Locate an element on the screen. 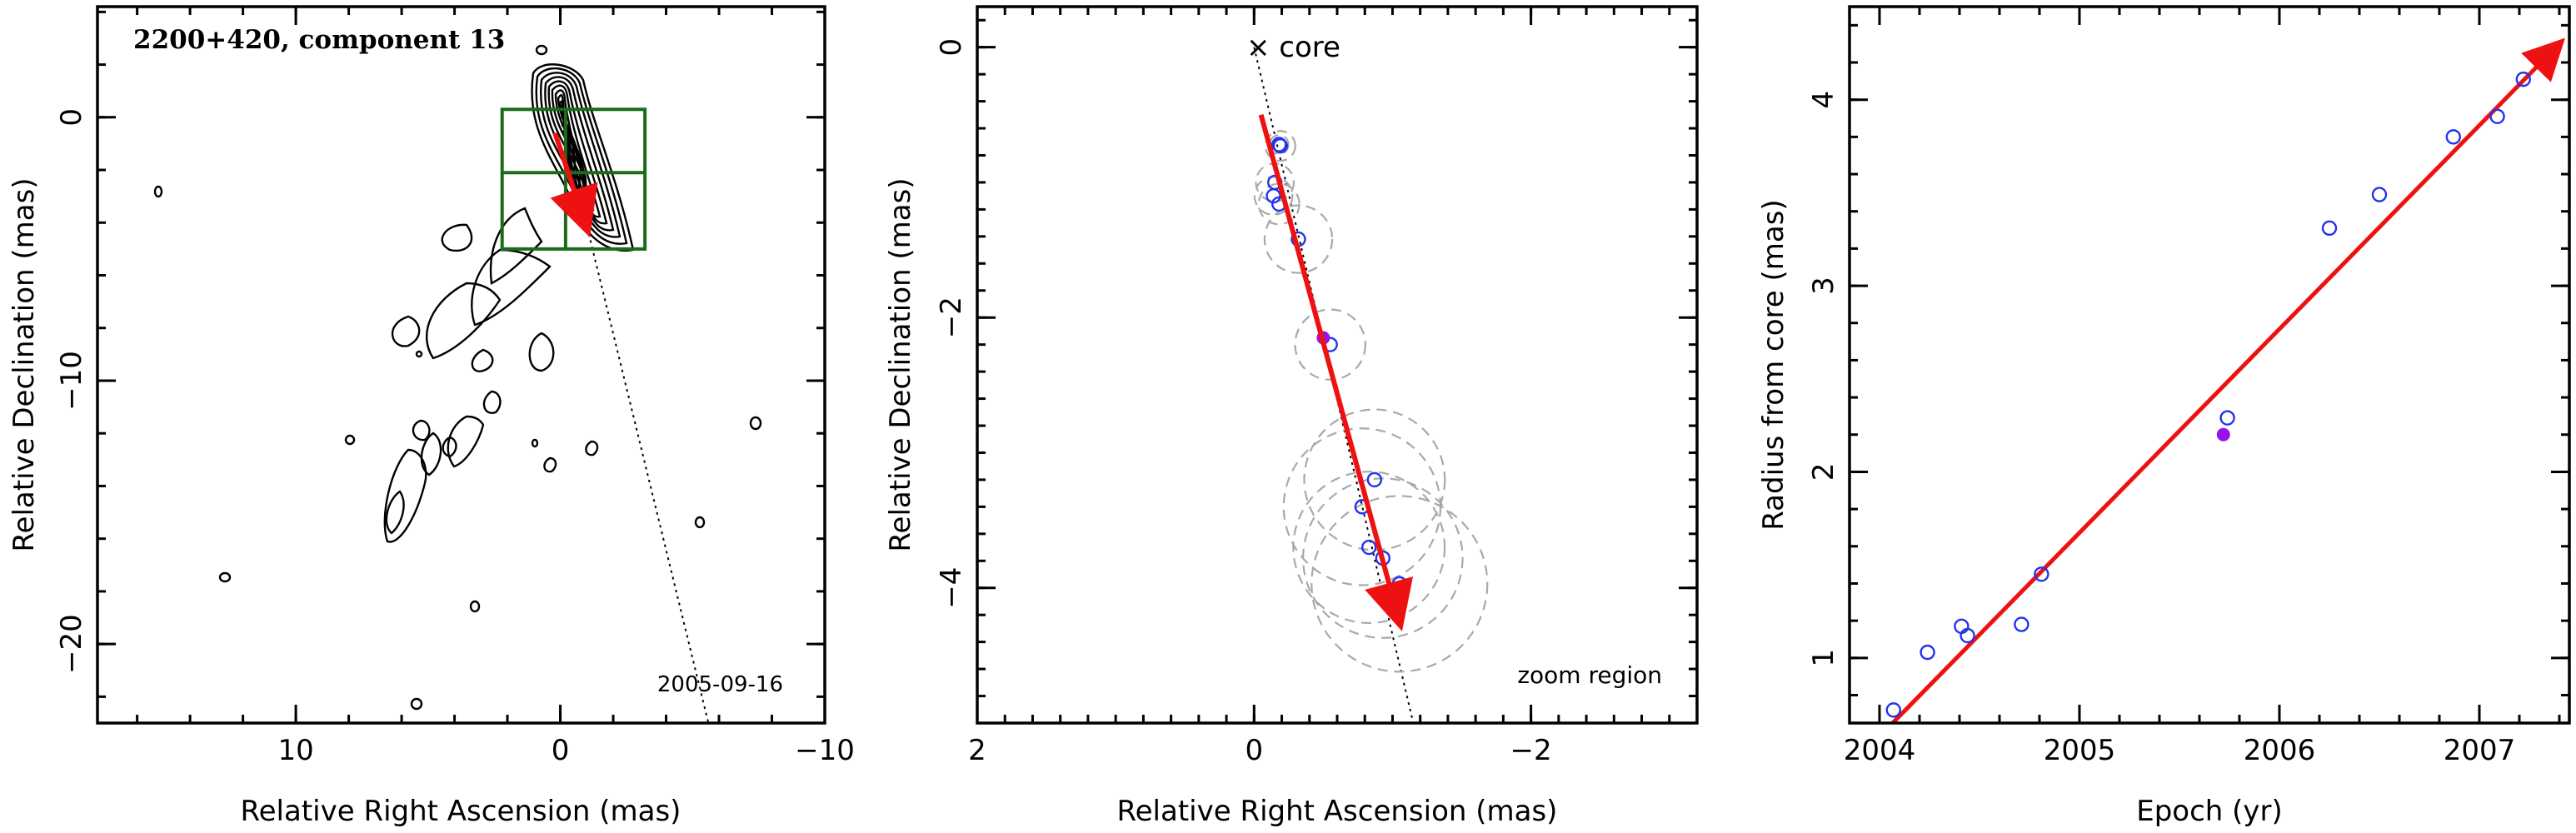 The height and width of the screenshot is (833, 2576). panel-b-xlabel: Relative Right Ascension (mas) is located at coordinates (1337, 811).